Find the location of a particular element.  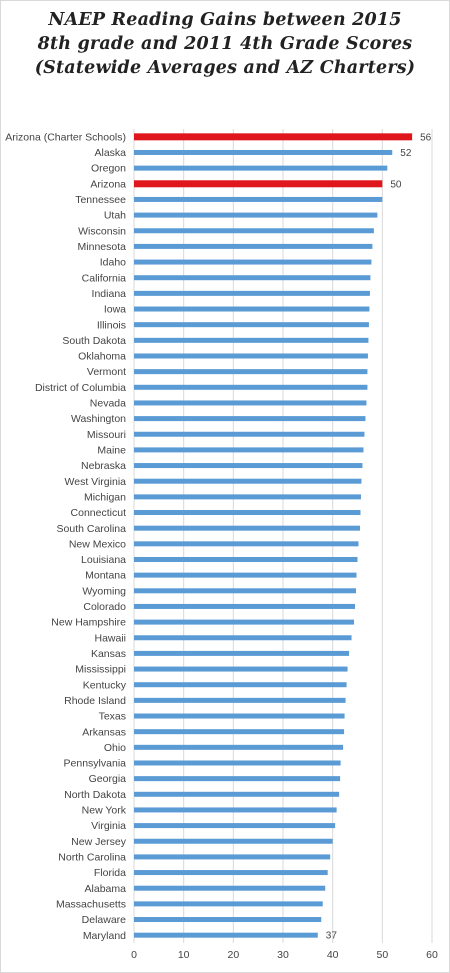

x-tick-label: 30 is located at coordinates (283, 955).